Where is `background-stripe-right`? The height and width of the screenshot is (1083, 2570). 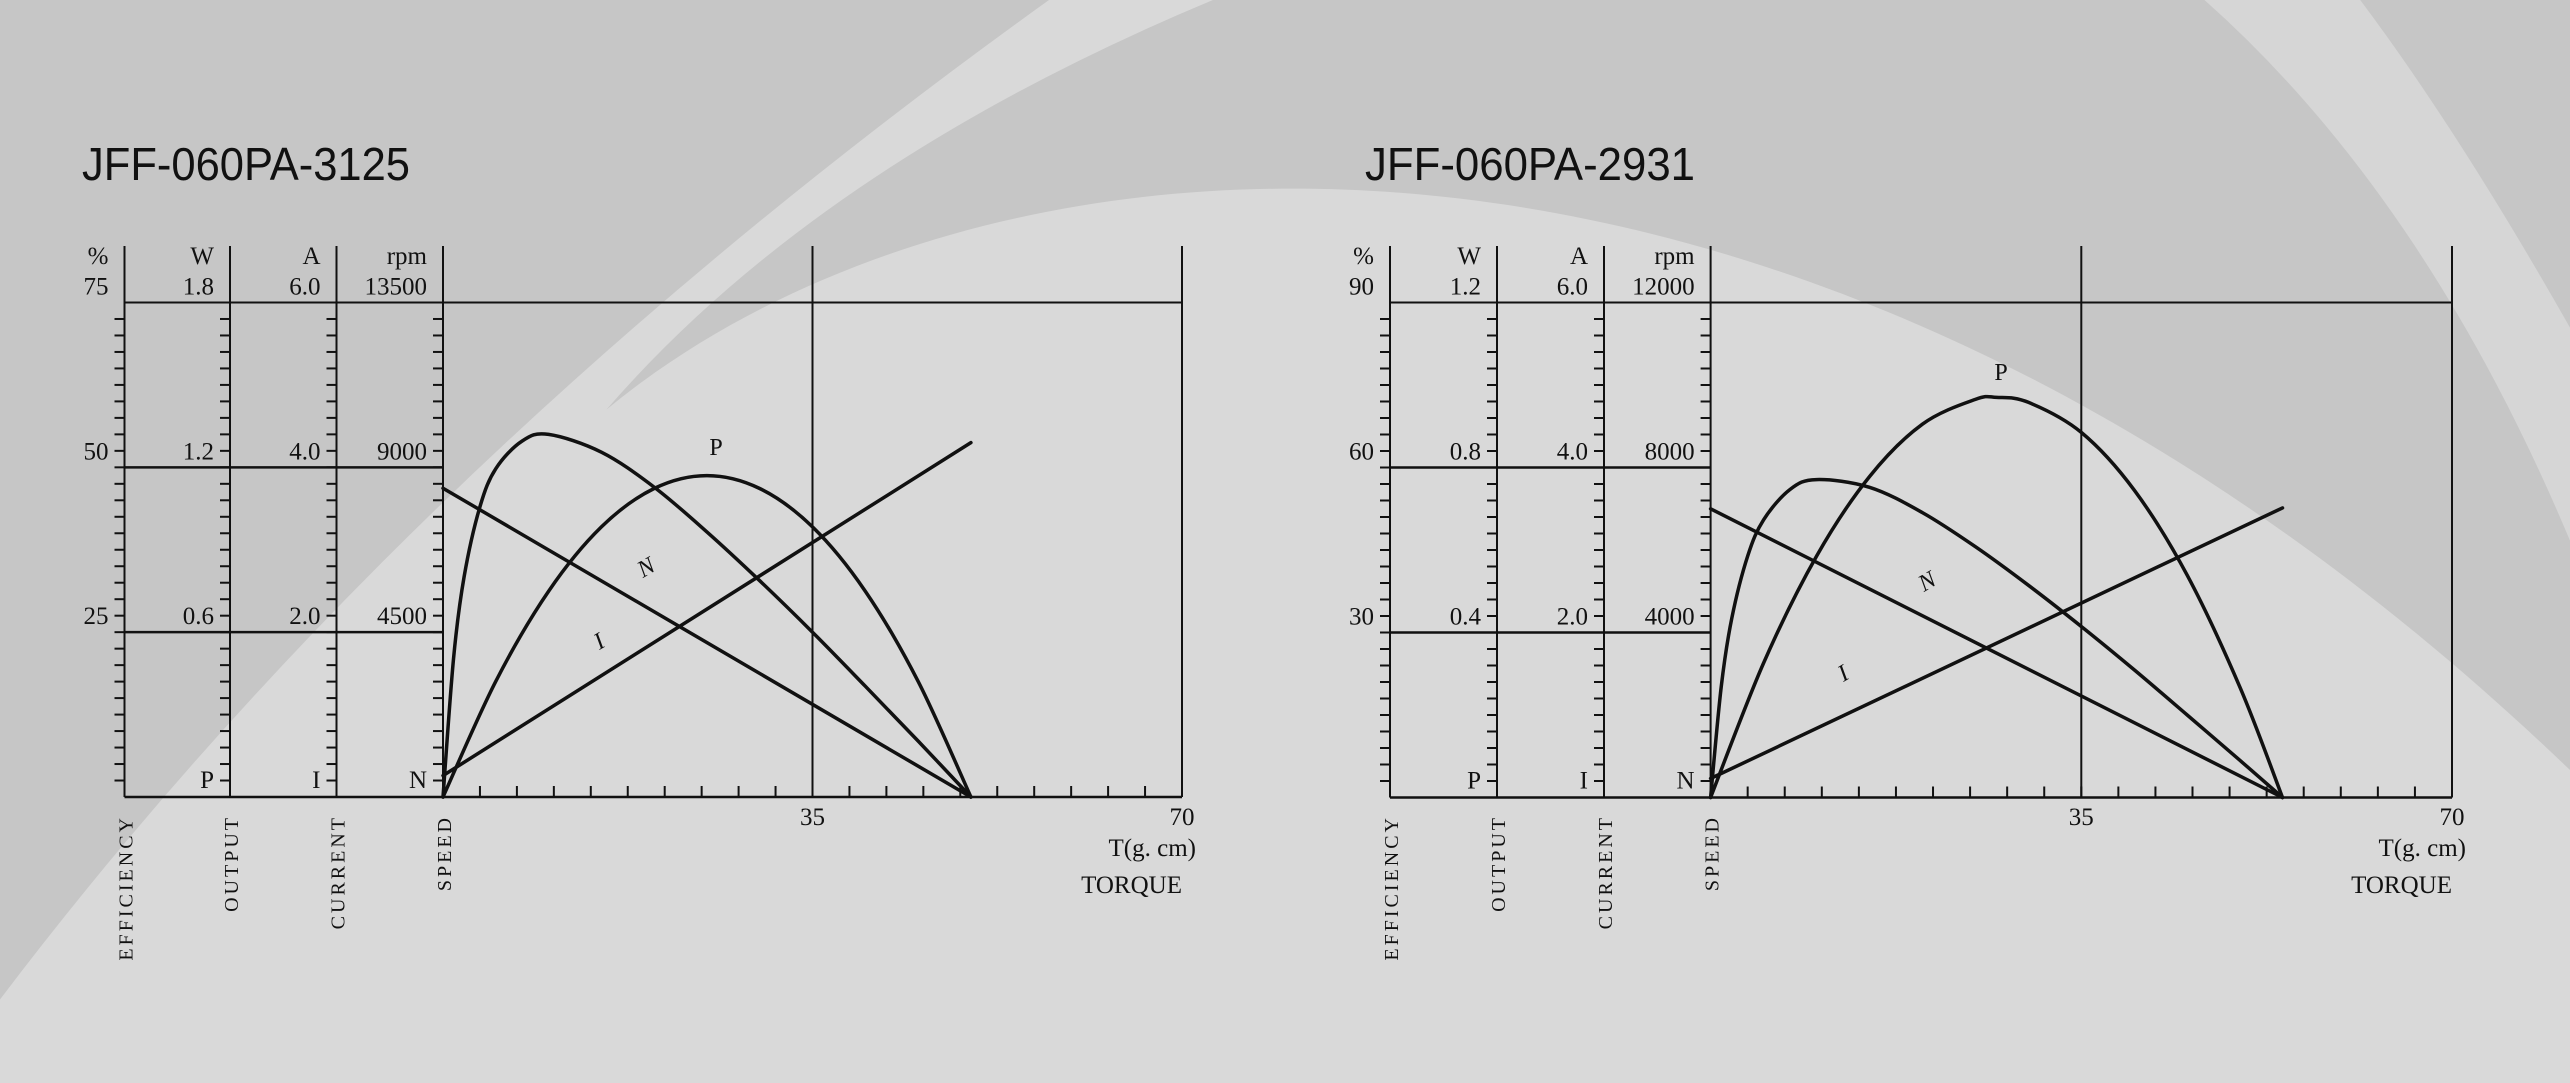 background-stripe-right is located at coordinates (2387, 270).